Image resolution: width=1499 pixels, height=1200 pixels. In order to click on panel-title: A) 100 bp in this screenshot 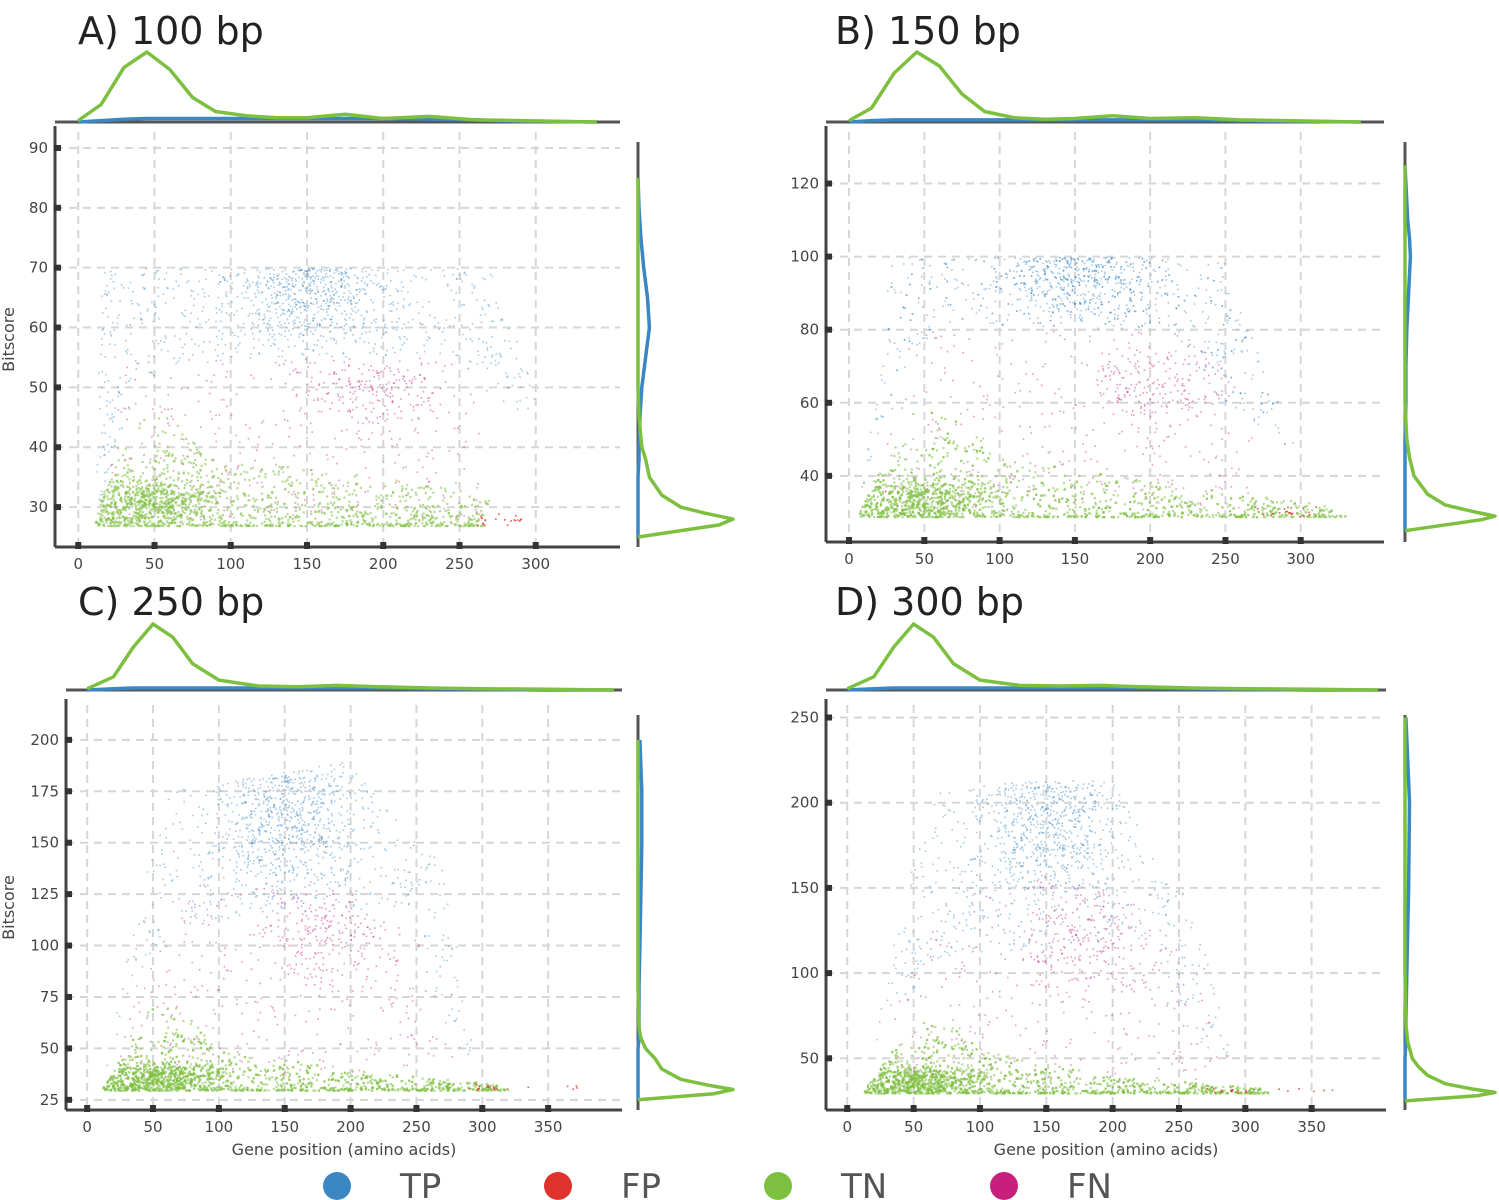, I will do `click(171, 31)`.